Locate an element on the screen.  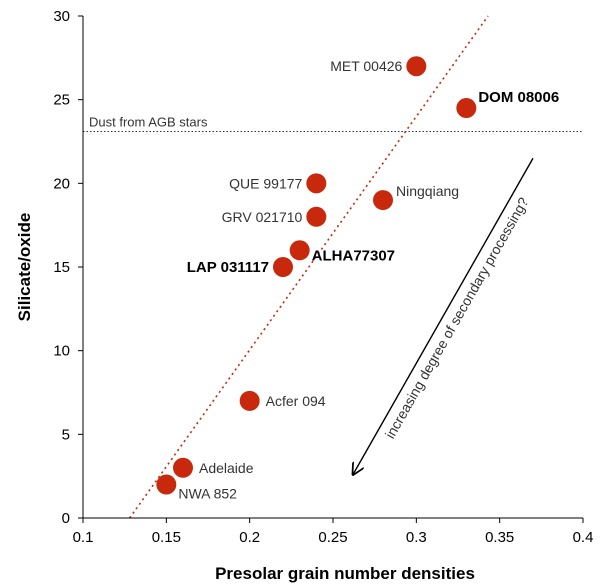
data-label-adelaide: Adelaide is located at coordinates (226, 468).